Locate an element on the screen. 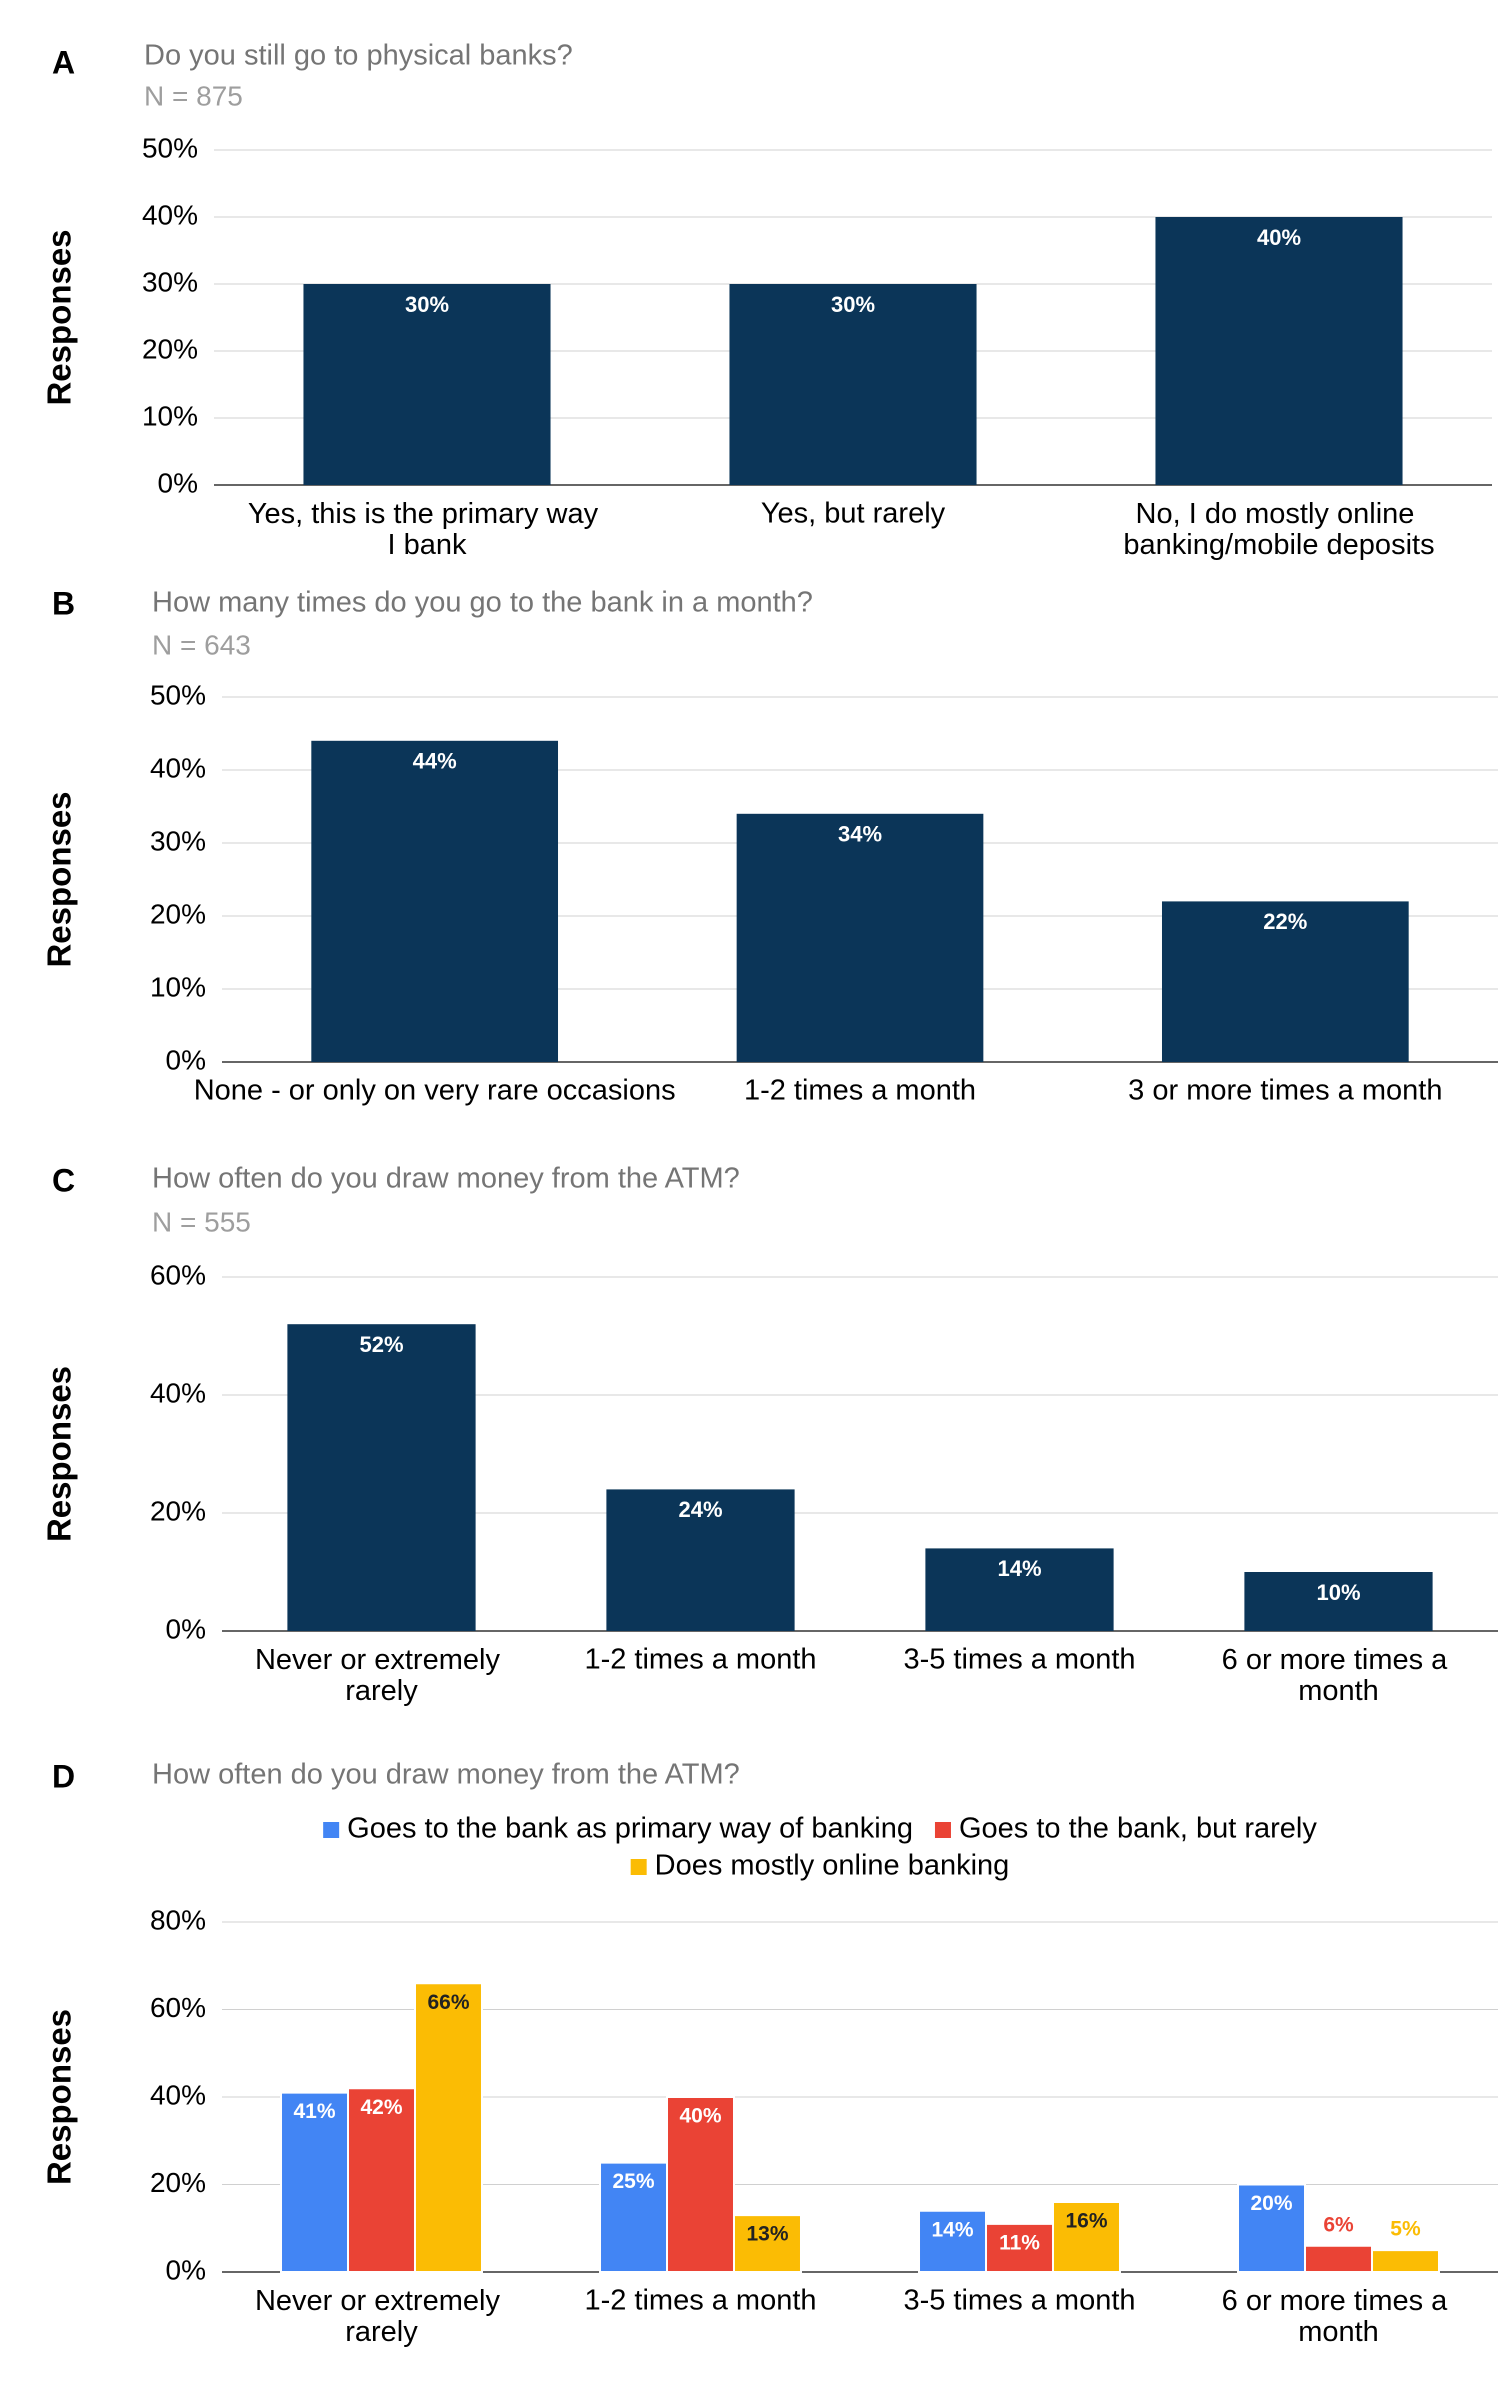 The height and width of the screenshot is (2400, 1500). label-line: 6 or more times a is located at coordinates (1339, 2301).